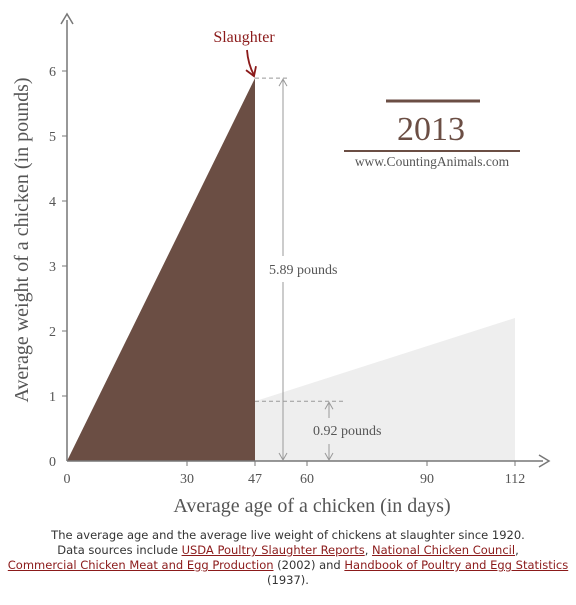 The height and width of the screenshot is (605, 576). What do you see at coordinates (67, 18) in the screenshot?
I see `y-axis-arrow` at bounding box center [67, 18].